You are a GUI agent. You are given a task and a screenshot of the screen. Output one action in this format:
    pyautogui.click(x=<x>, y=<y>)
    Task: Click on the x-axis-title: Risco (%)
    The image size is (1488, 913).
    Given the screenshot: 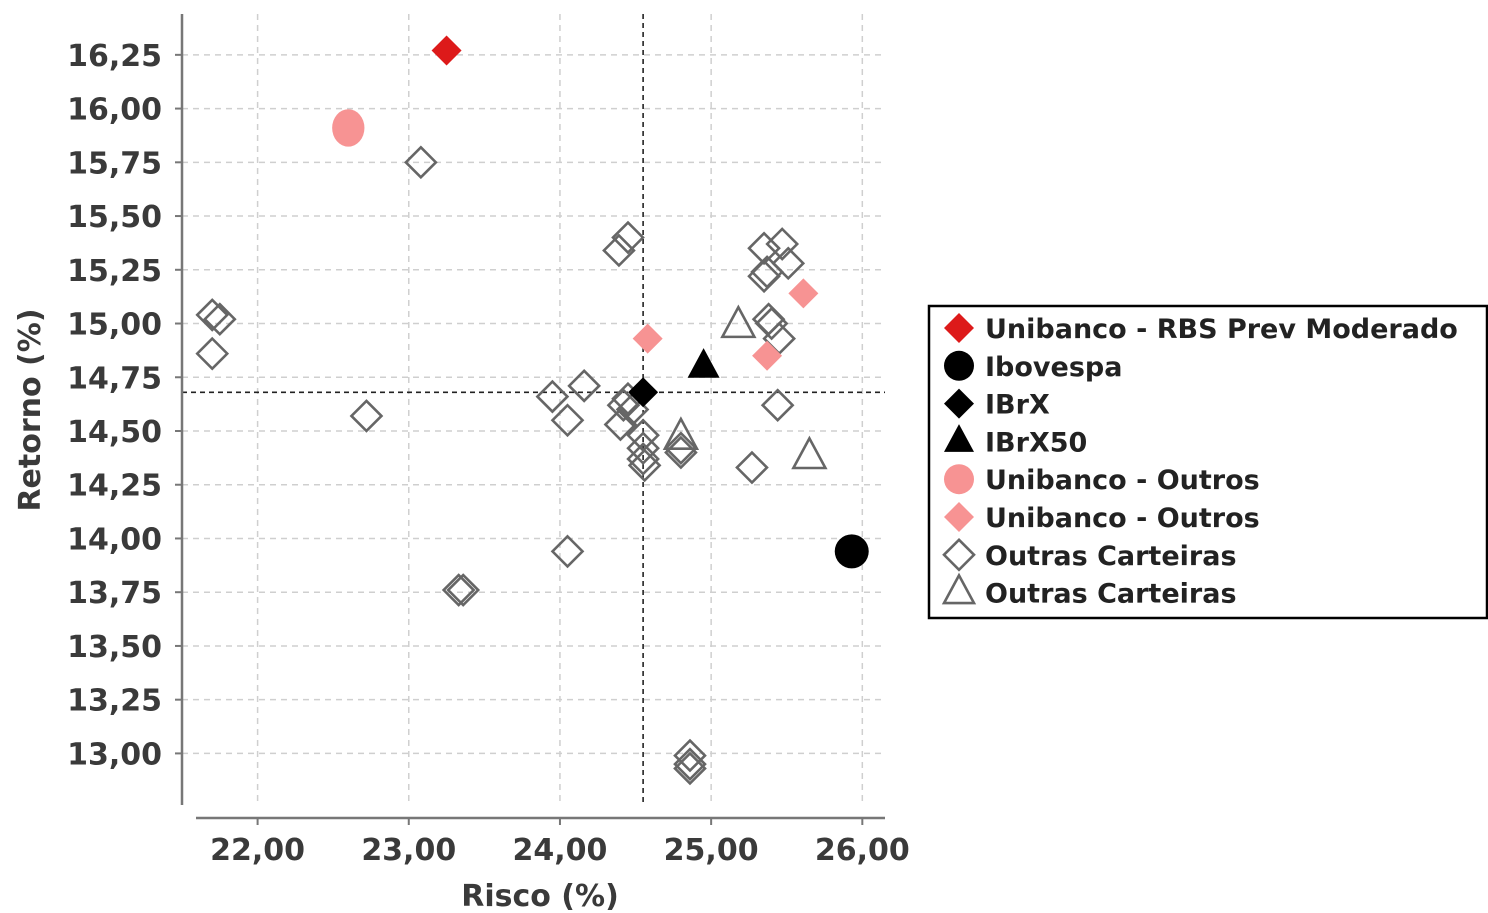 What is the action you would take?
    pyautogui.click(x=540, y=896)
    